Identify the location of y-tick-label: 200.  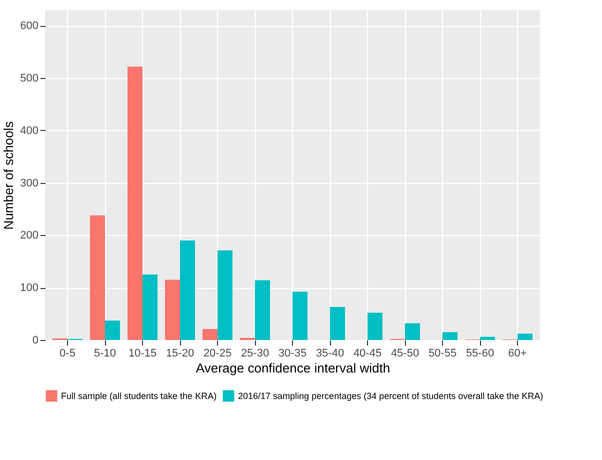
(29, 236).